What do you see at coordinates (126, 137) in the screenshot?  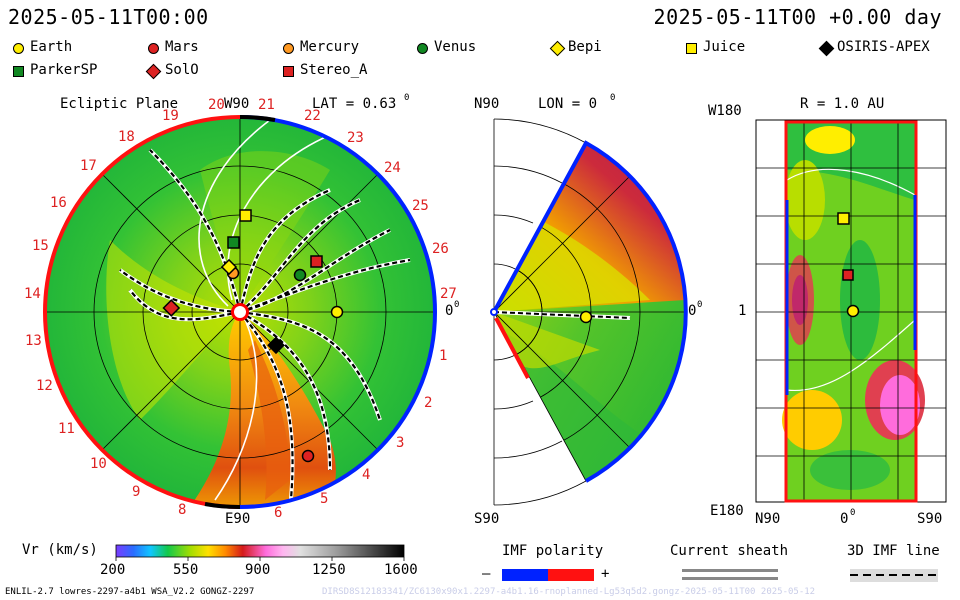 I see `cr-number-18: 18` at bounding box center [126, 137].